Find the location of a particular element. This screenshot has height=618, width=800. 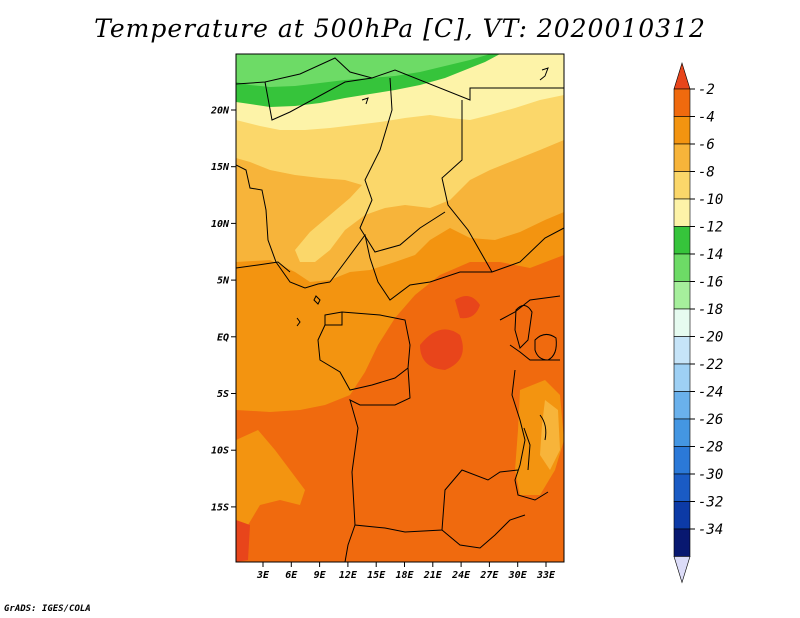

lat-tick-label: 10S is located at coordinates (220, 451).